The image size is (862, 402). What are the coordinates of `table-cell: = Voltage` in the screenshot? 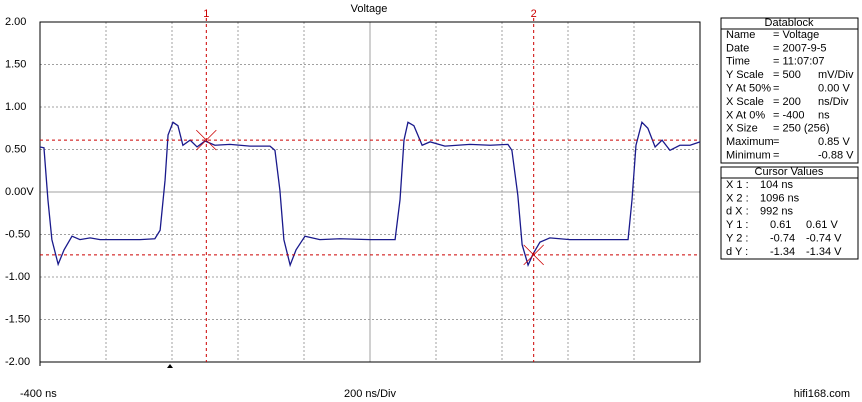 It's located at (796, 35).